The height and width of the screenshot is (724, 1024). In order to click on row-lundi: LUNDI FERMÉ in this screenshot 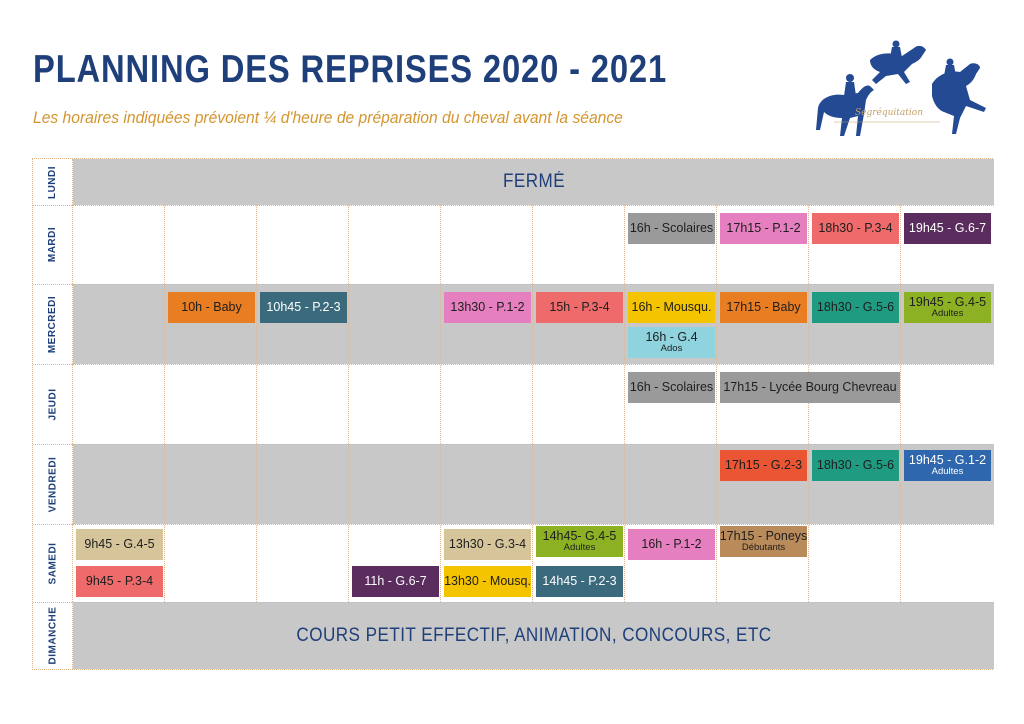, I will do `click(513, 182)`.